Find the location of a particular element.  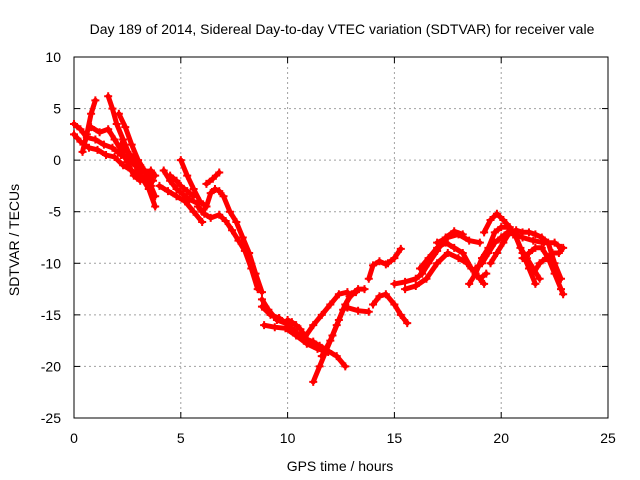

y-tick-label: -10 is located at coordinates (51, 263).